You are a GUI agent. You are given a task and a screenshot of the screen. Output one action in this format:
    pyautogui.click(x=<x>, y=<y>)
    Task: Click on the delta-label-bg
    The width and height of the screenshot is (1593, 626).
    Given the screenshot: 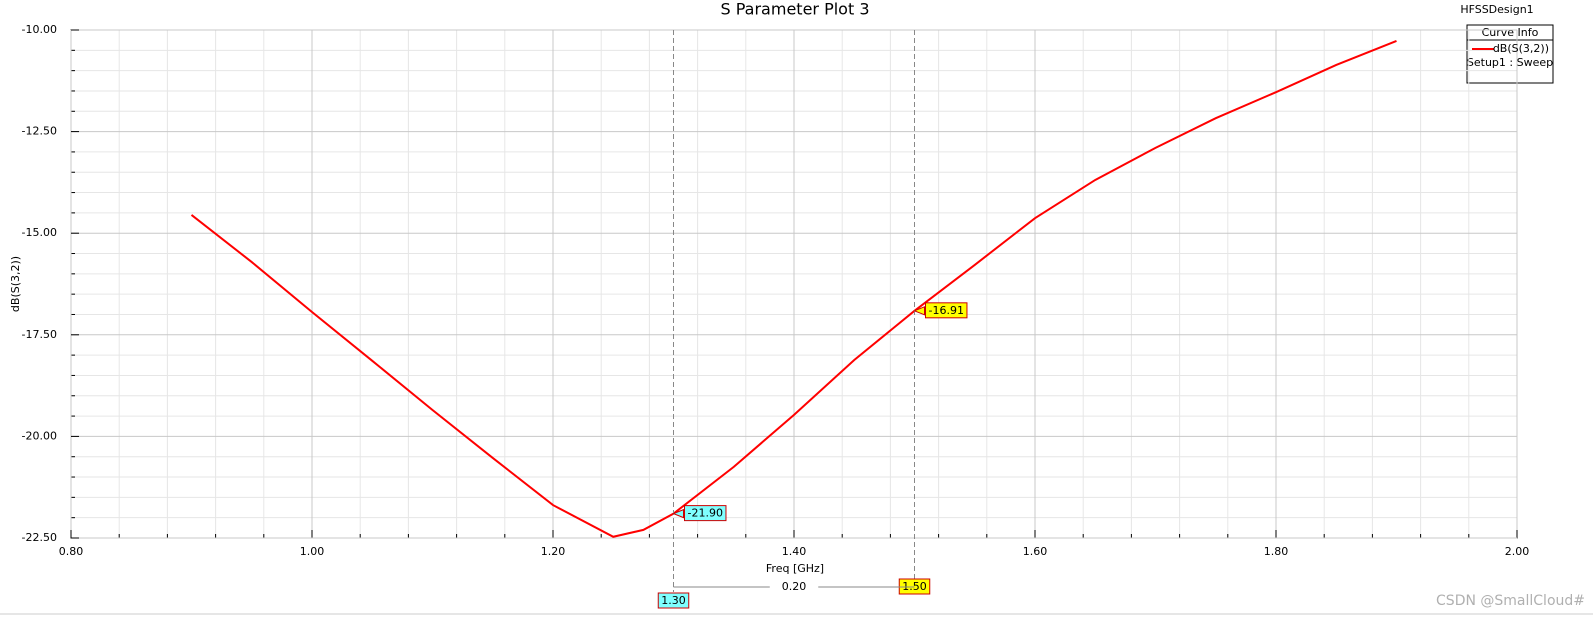 What is the action you would take?
    pyautogui.click(x=794, y=586)
    